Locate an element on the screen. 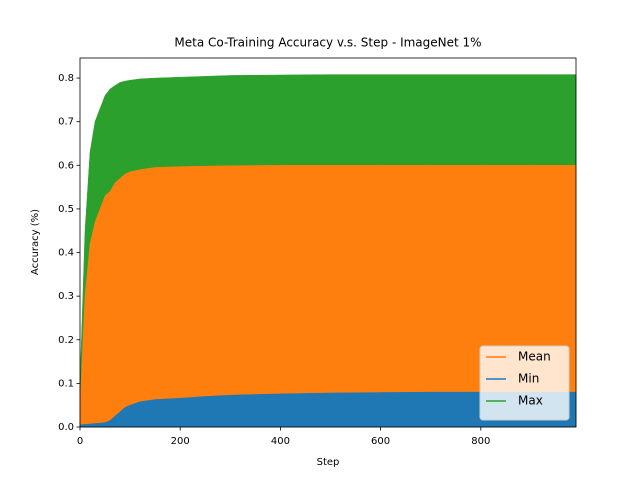 This screenshot has height=480, width=640. x-tick-label: 600 is located at coordinates (380, 441).